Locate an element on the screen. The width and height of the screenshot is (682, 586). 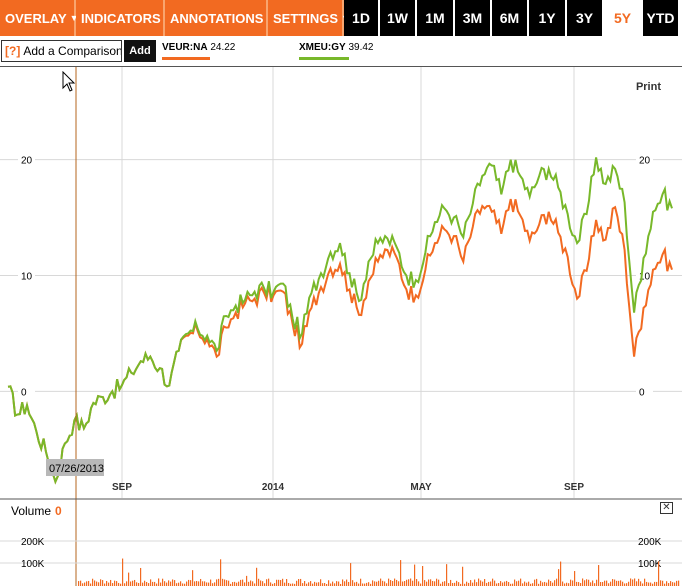
settings-menu: SETTINGS▼ is located at coordinates (309, 18).